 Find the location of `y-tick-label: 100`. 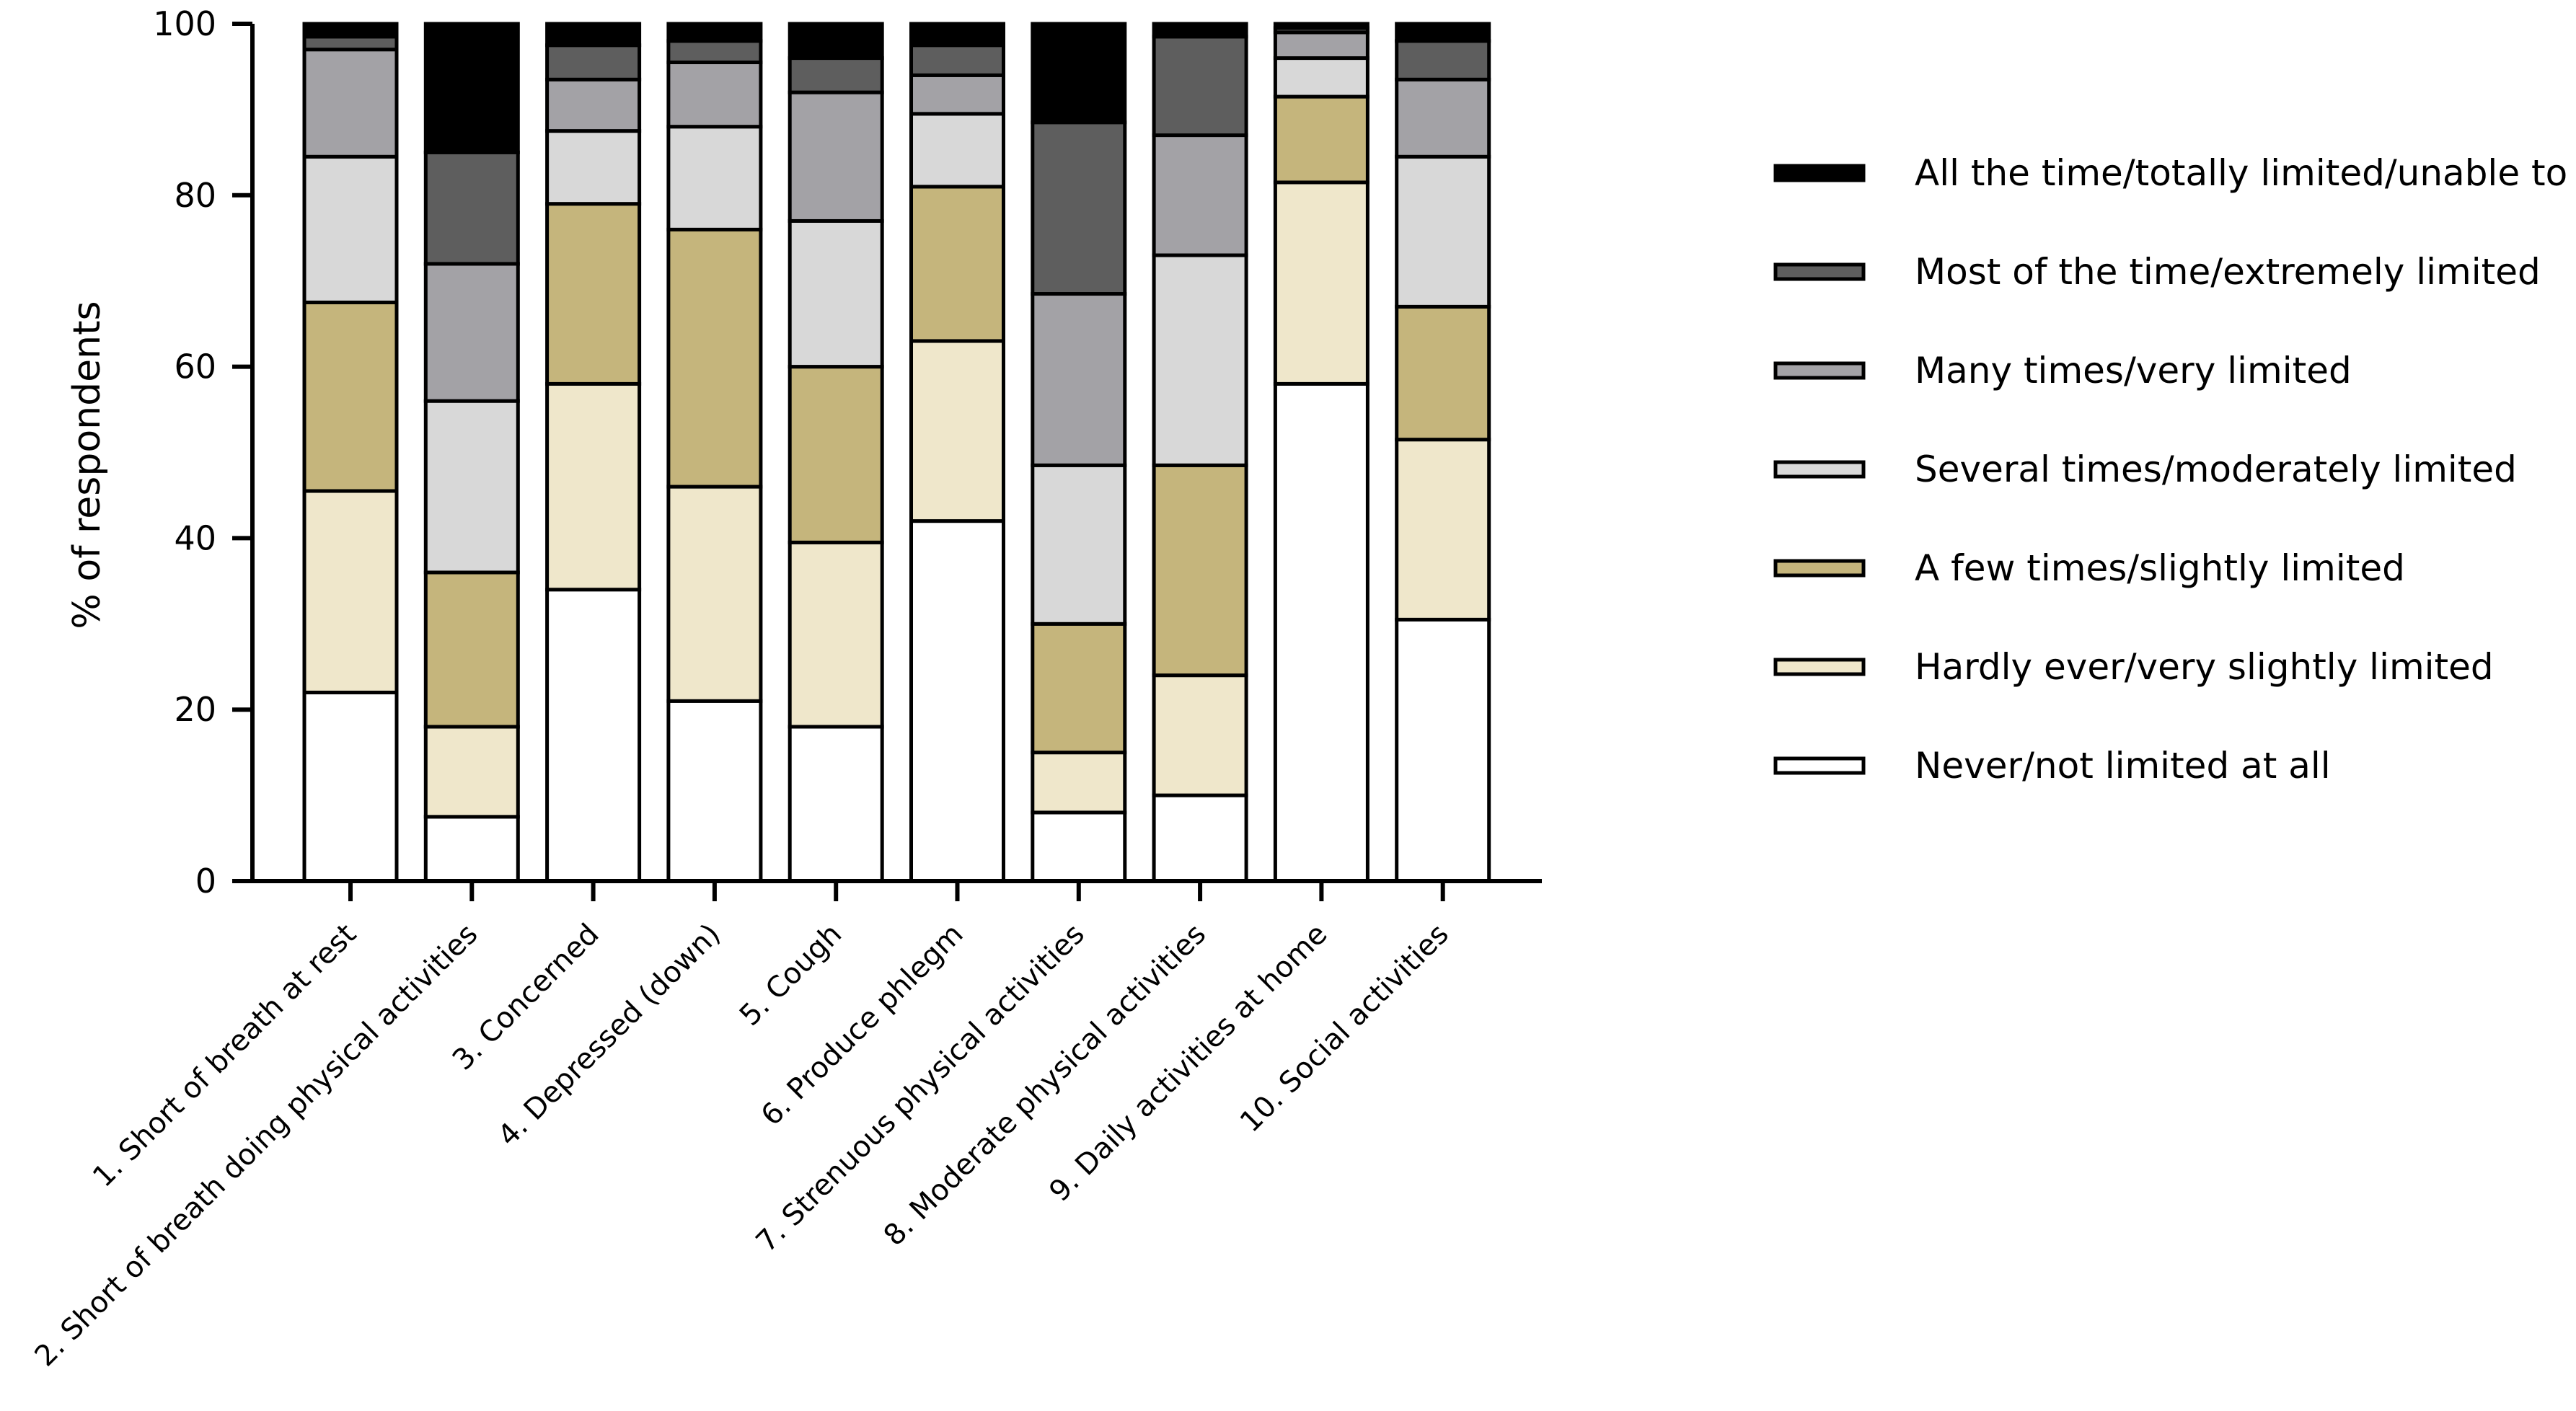

y-tick-label: 100 is located at coordinates (184, 24).